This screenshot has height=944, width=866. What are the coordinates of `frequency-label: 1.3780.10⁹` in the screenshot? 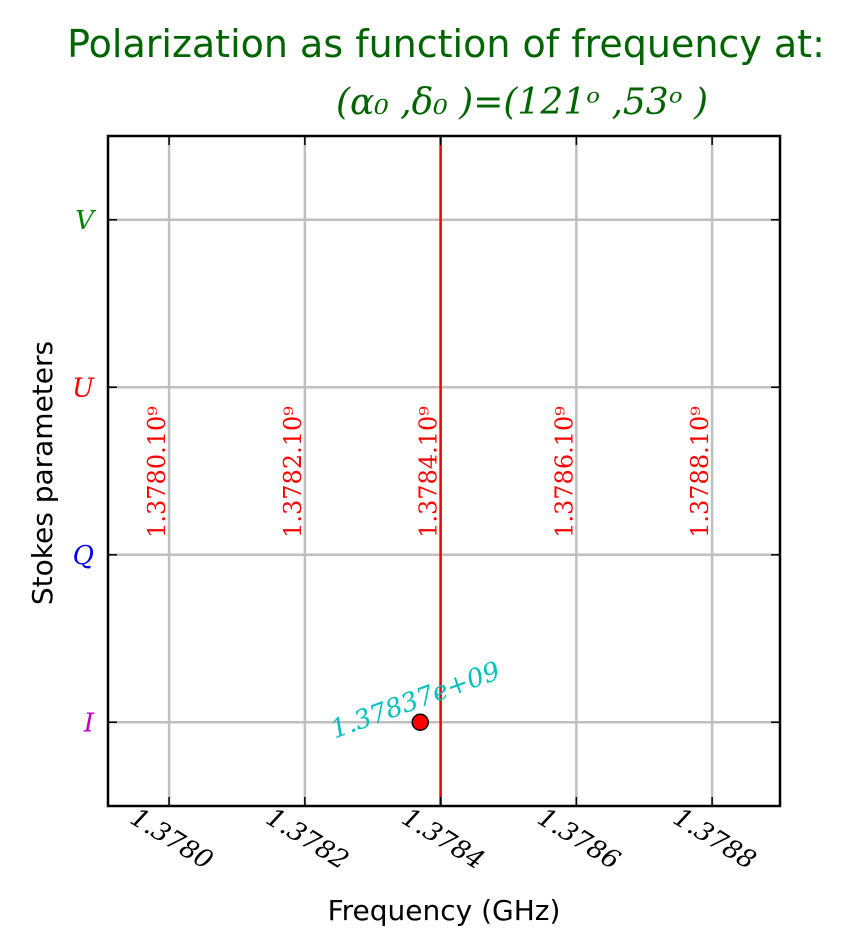 It's located at (157, 472).